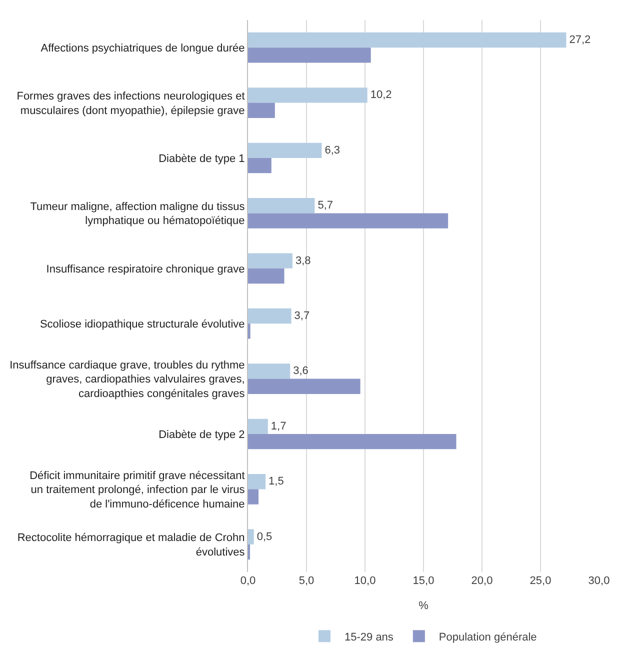 This screenshot has width=620, height=661. I want to click on x-tick-label: 20,0, so click(482, 581).